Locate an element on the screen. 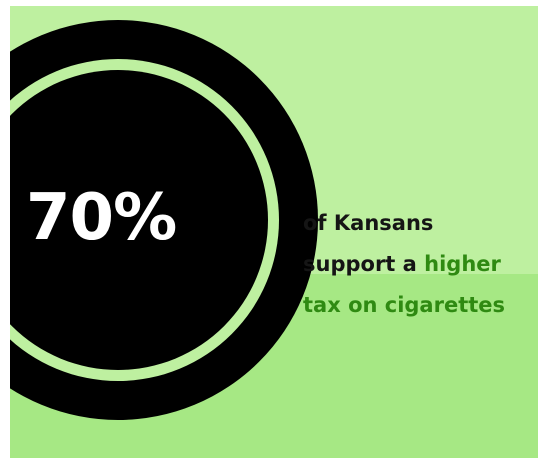 This screenshot has height=465, width=545. caption-line-1: of Kansans is located at coordinates (368, 223).